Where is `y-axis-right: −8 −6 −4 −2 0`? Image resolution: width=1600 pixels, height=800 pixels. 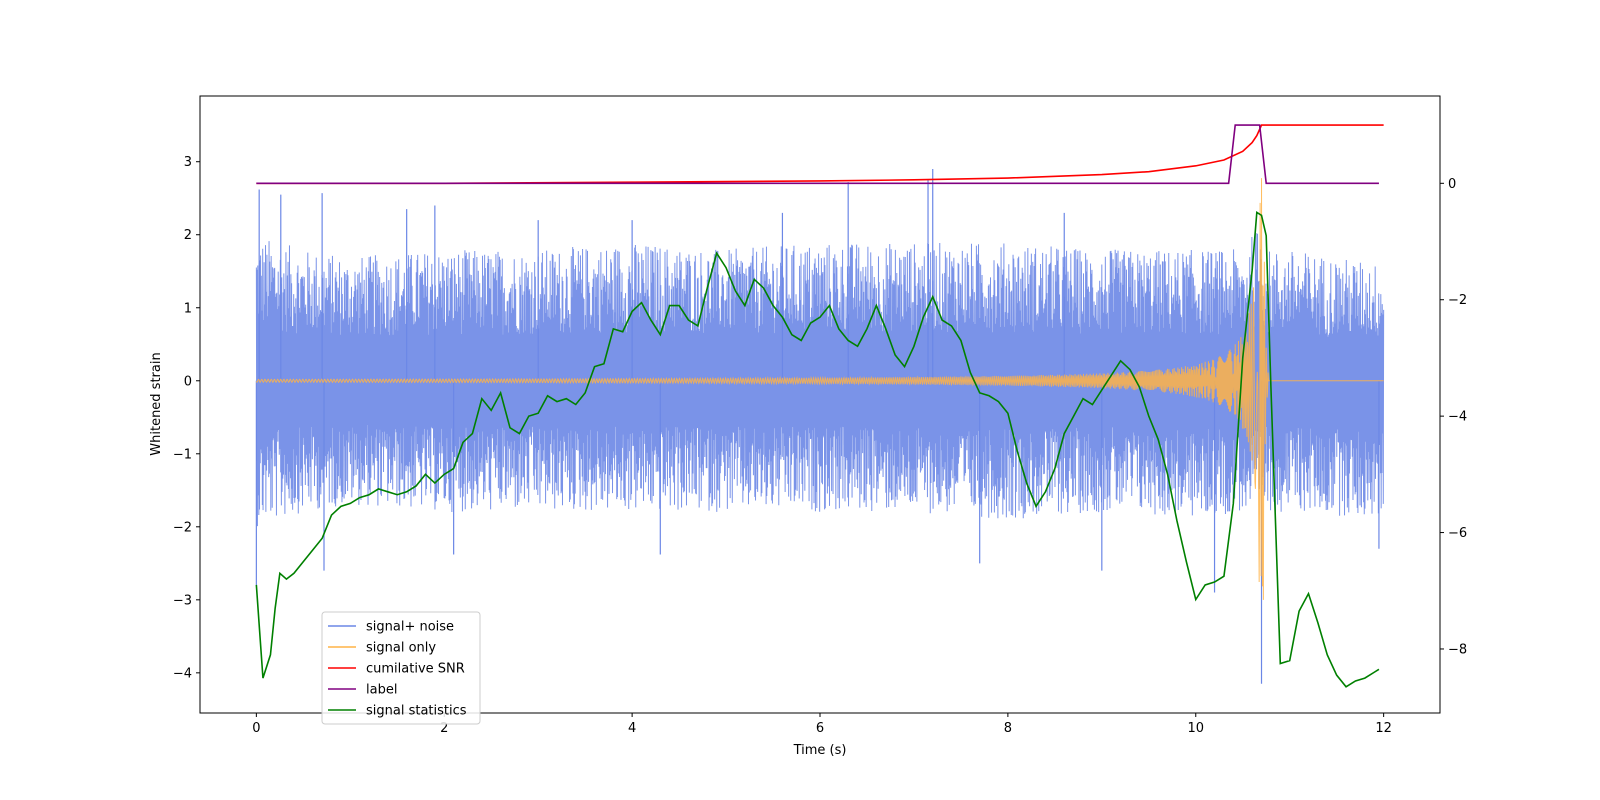
y-axis-right: −8 −6 −4 −2 0 is located at coordinates (1453, 417).